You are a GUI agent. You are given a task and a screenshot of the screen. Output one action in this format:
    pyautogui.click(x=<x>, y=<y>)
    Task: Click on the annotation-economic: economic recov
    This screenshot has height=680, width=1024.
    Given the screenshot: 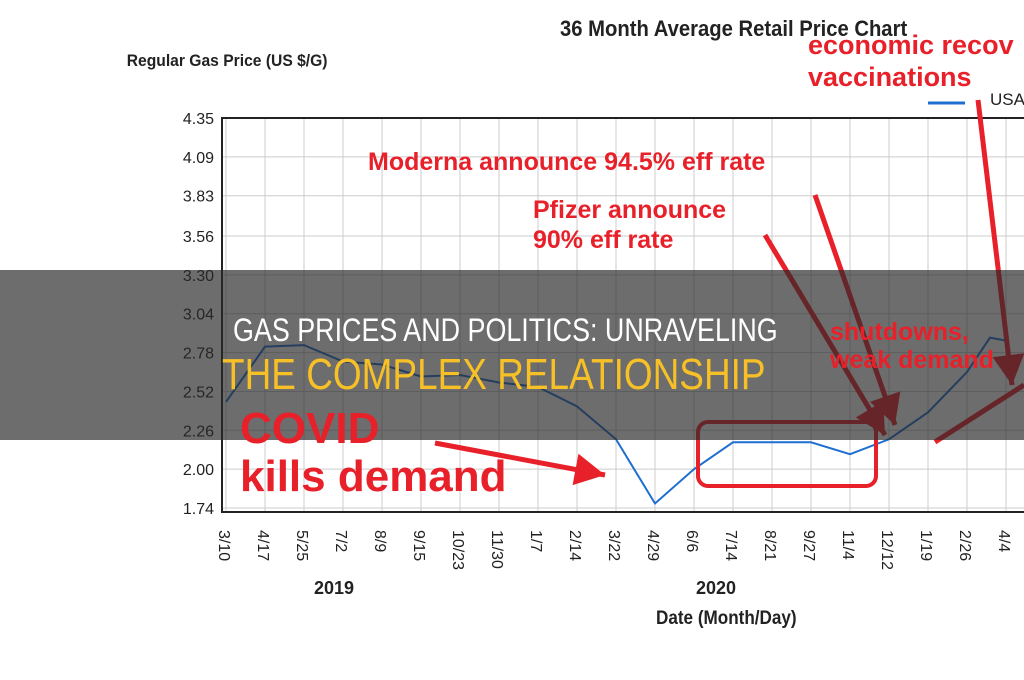 What is the action you would take?
    pyautogui.click(x=911, y=45)
    